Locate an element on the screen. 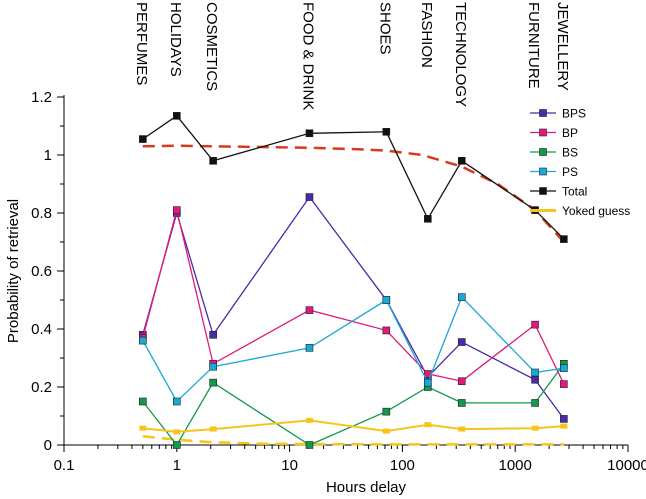  x-tick-label: 0.1 is located at coordinates (64, 465).